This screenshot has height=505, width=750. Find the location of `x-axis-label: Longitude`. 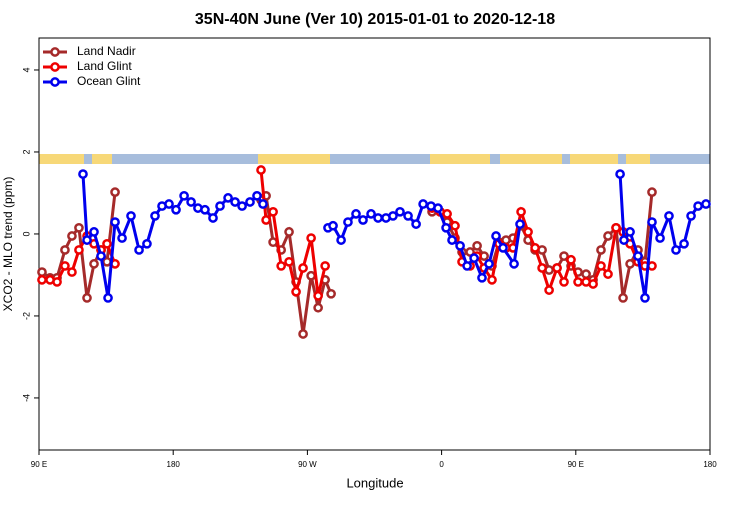

x-axis-label: Longitude is located at coordinates (374, 482).